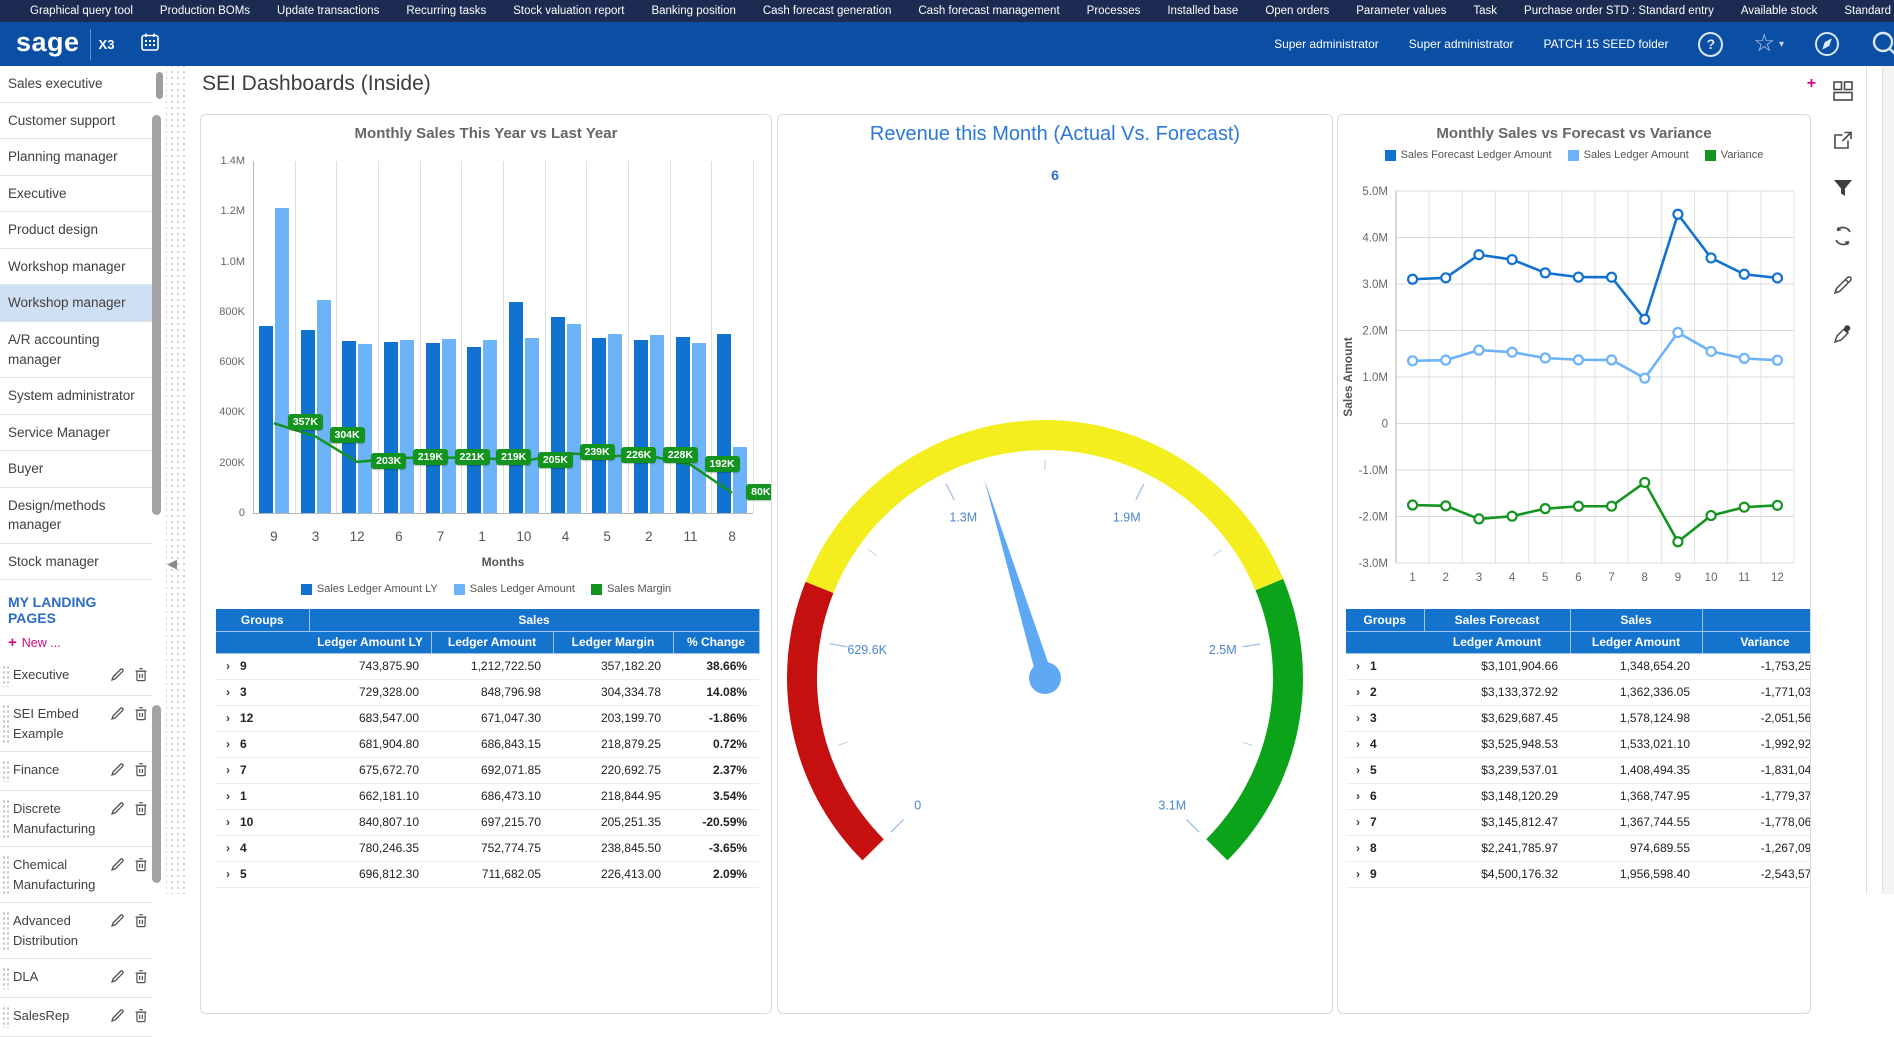 The width and height of the screenshot is (1894, 1037). I want to click on export-share-icon, so click(1843, 142).